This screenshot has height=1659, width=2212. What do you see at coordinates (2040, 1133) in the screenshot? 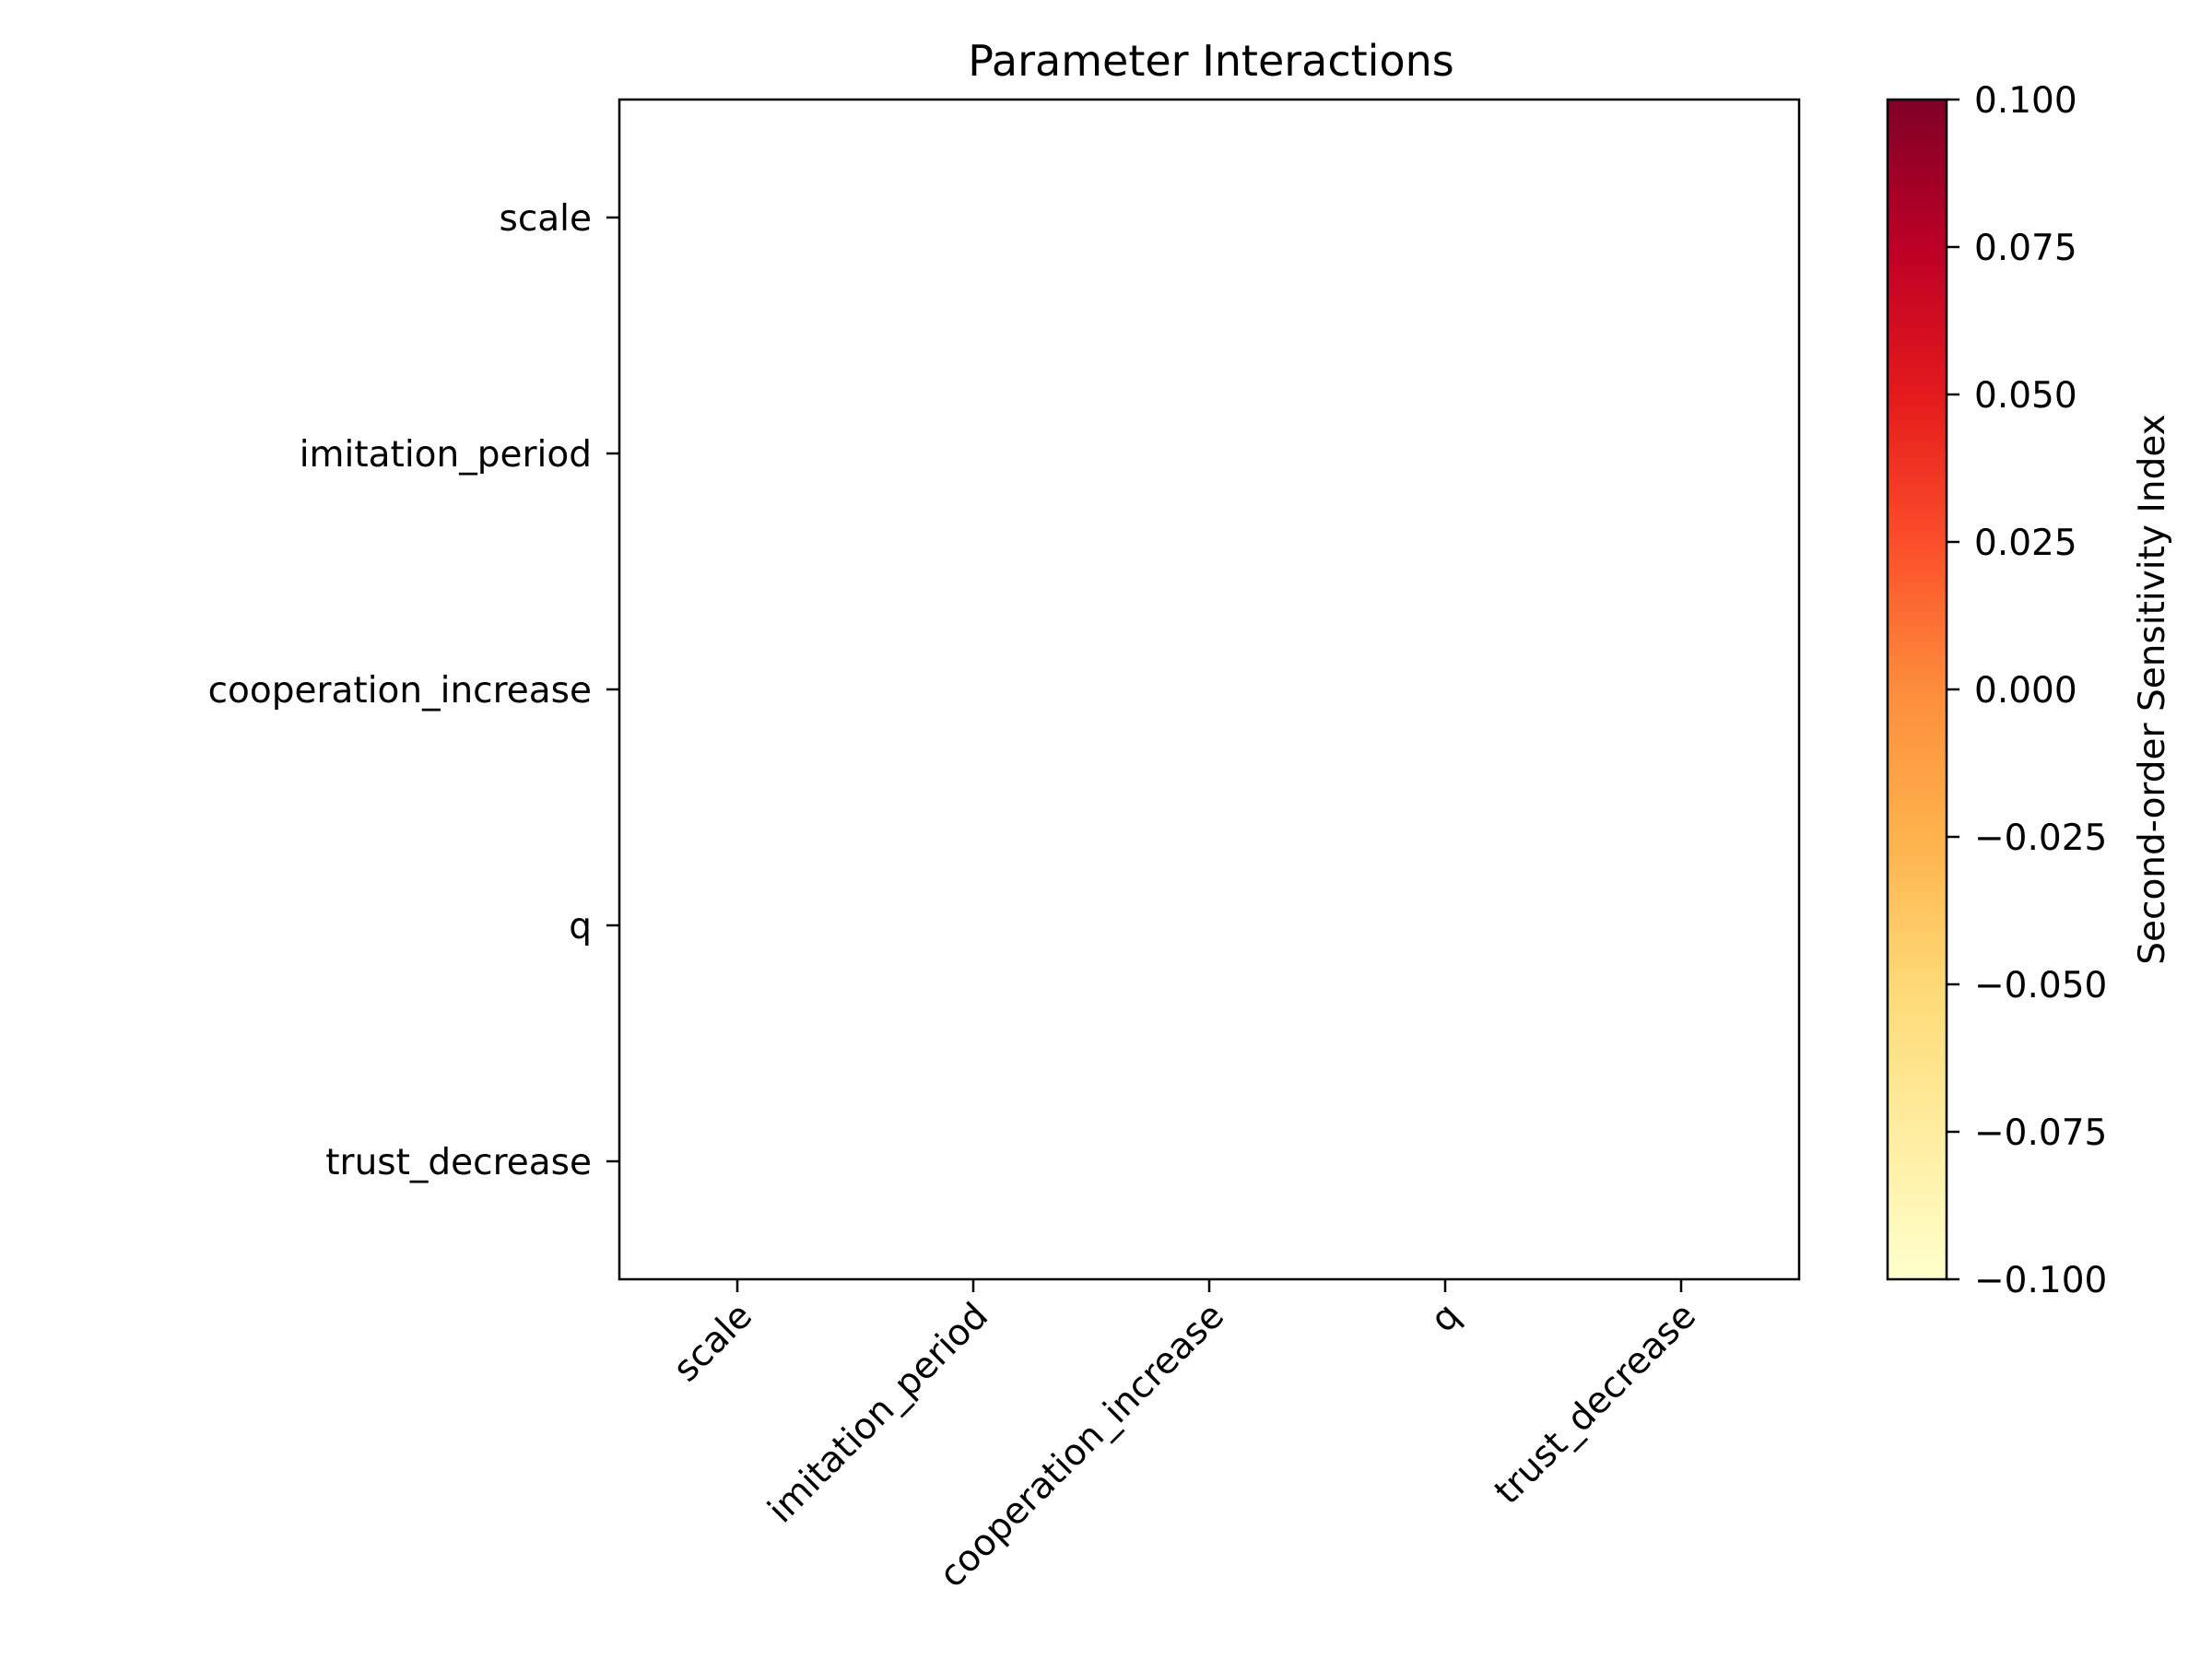
I see `colorbar-tick-label: −0.075` at bounding box center [2040, 1133].